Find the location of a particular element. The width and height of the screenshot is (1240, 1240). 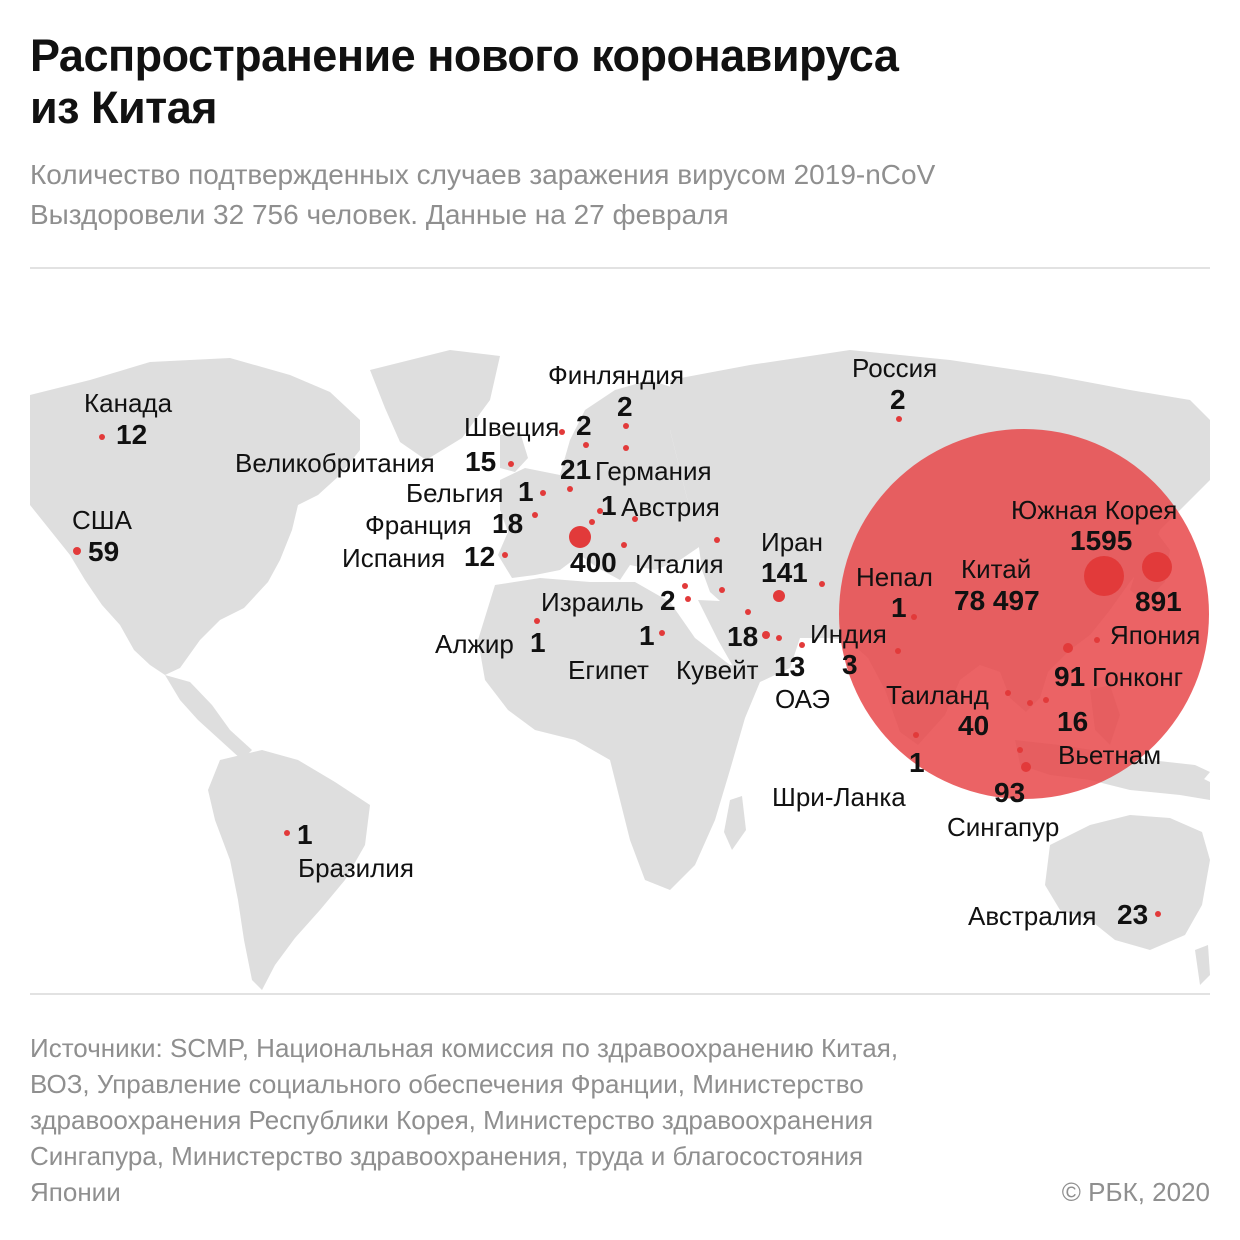

south-korea-value: 1595 is located at coordinates (1101, 540).